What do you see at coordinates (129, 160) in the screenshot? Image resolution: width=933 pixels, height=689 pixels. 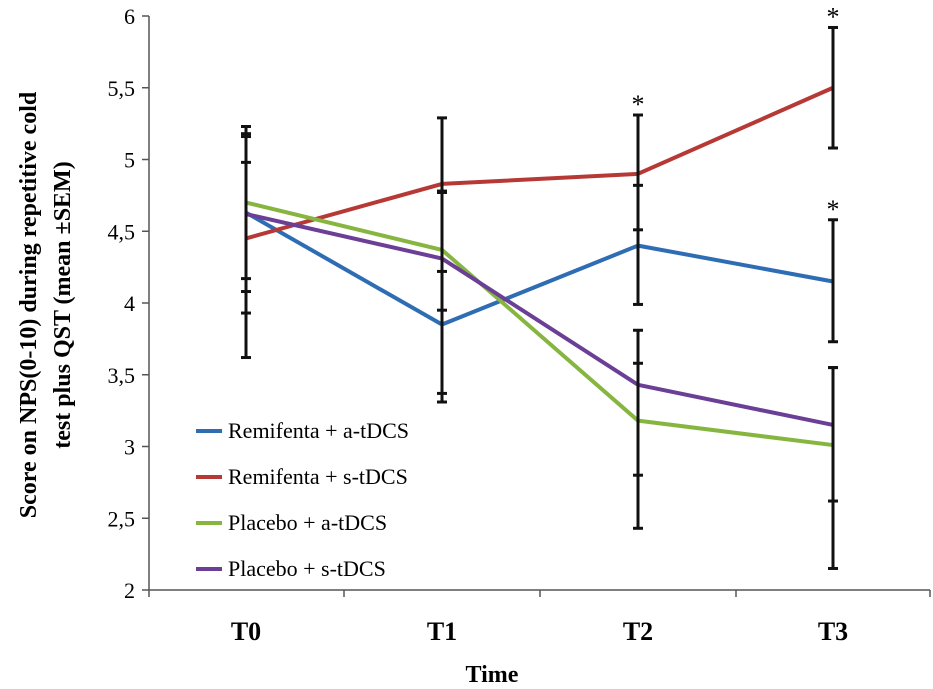 I see `y-tick-label: 5` at bounding box center [129, 160].